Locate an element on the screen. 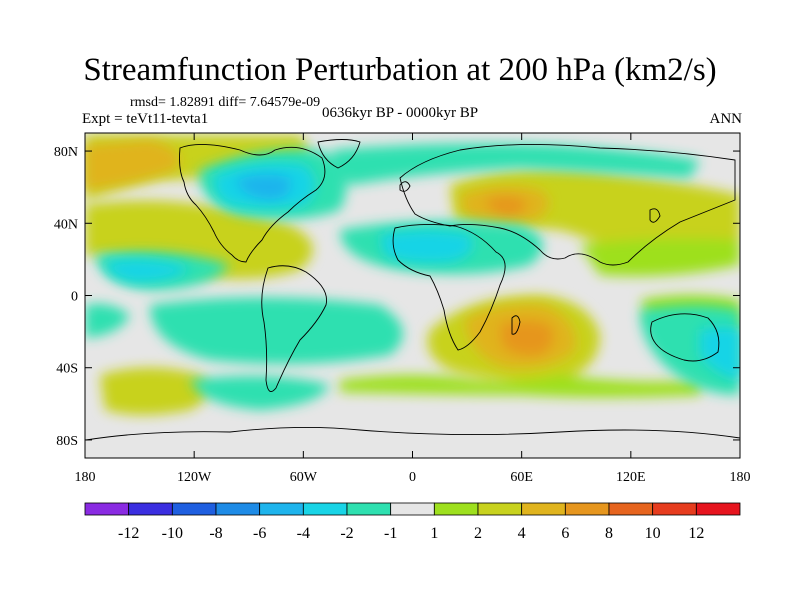  contour-minus2-africa is located at coordinates (426, 246).